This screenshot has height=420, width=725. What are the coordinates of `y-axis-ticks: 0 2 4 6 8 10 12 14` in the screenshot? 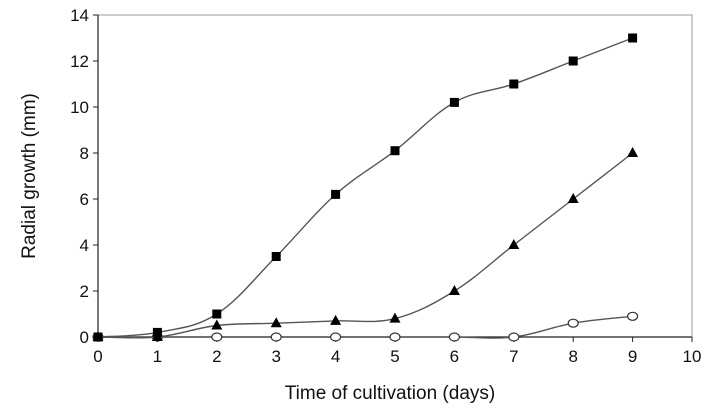 It's located at (84, 176).